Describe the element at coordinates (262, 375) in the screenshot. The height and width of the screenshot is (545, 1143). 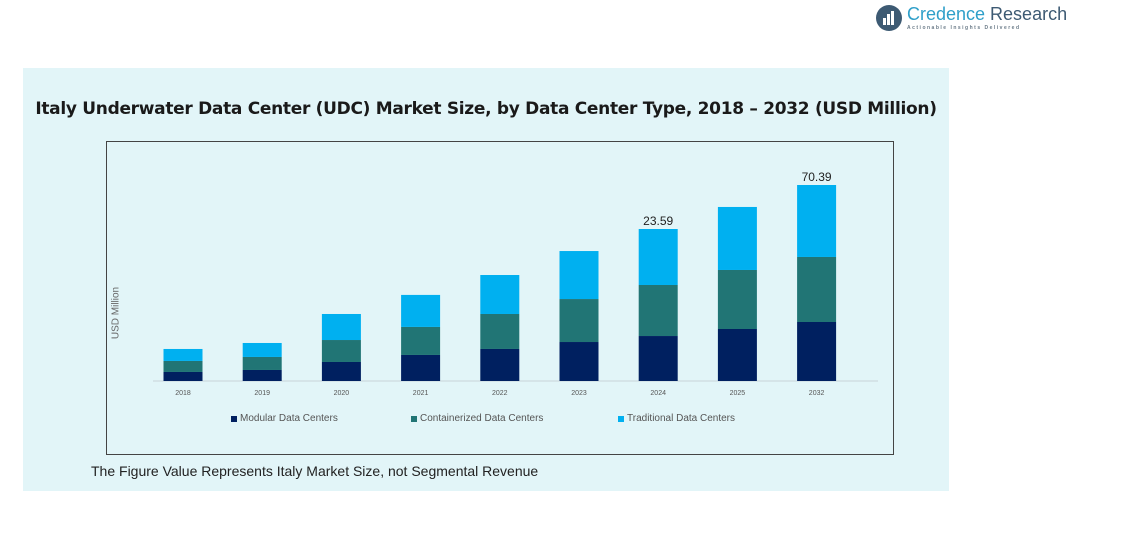
I see `bar-segment-modular-data-centers-2019` at that location.